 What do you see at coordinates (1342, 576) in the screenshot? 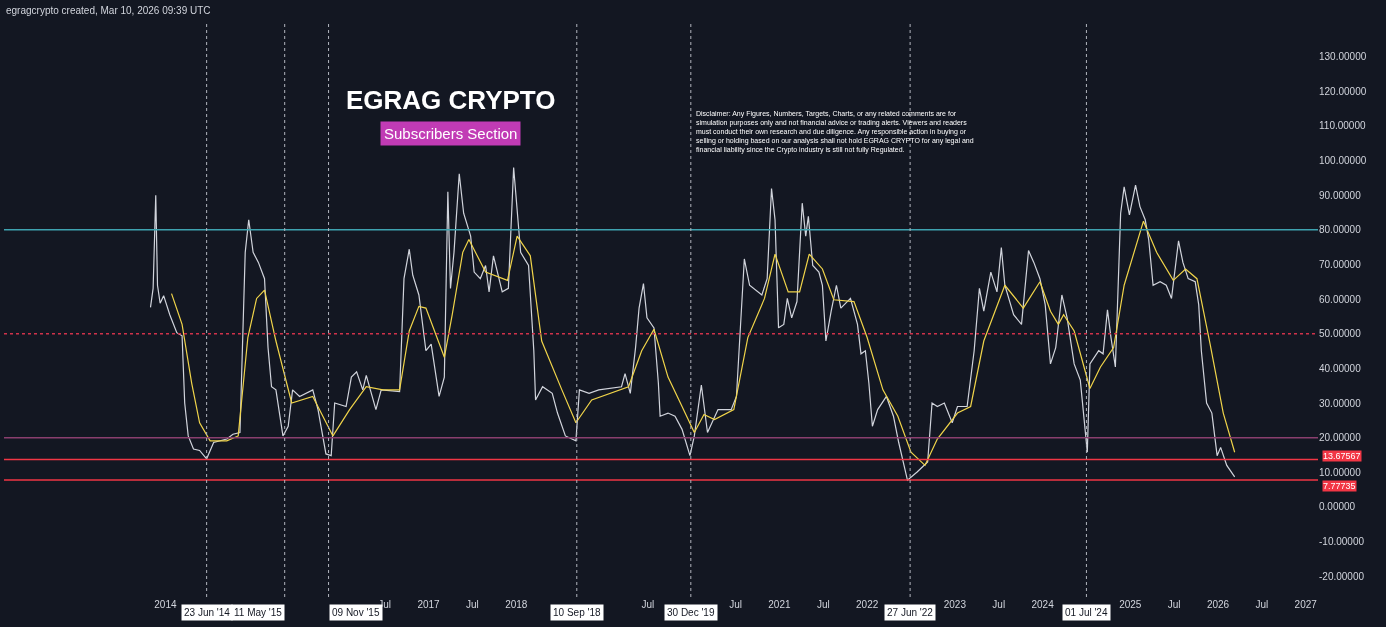
I see `y-tick-label: -20.00000` at bounding box center [1342, 576].